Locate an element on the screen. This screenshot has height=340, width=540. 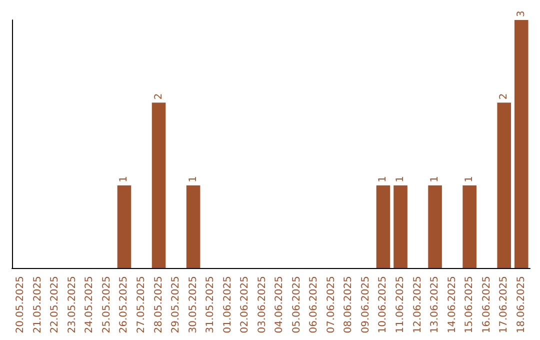
x-tick-label: 04.06.2025 is located at coordinates (280, 305).